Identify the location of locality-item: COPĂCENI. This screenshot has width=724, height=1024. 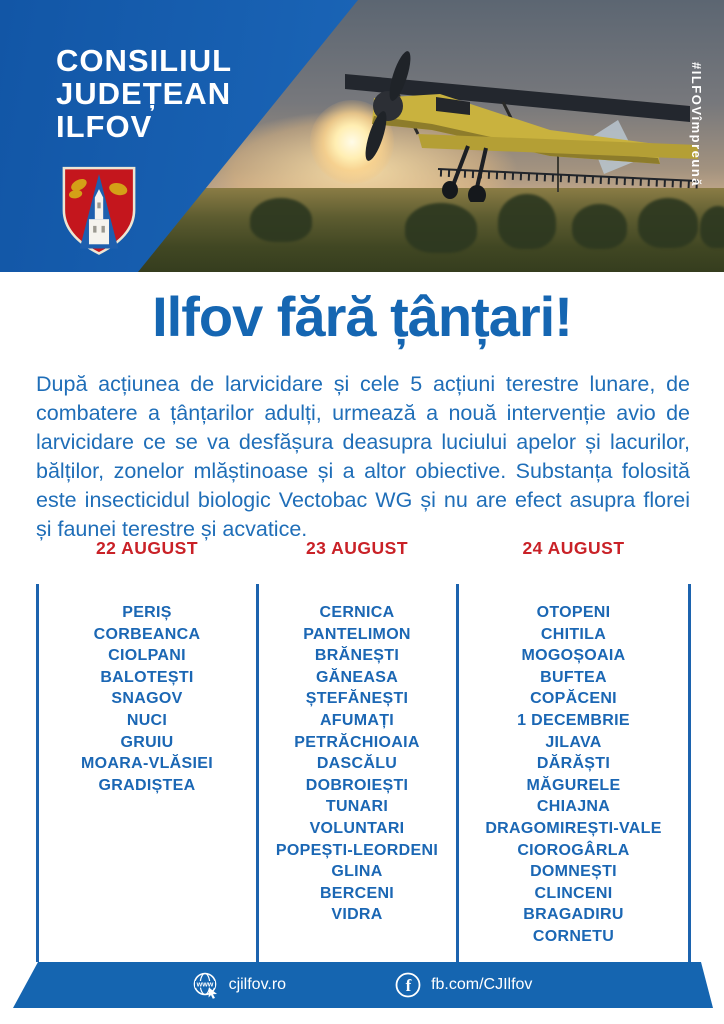
(573, 699).